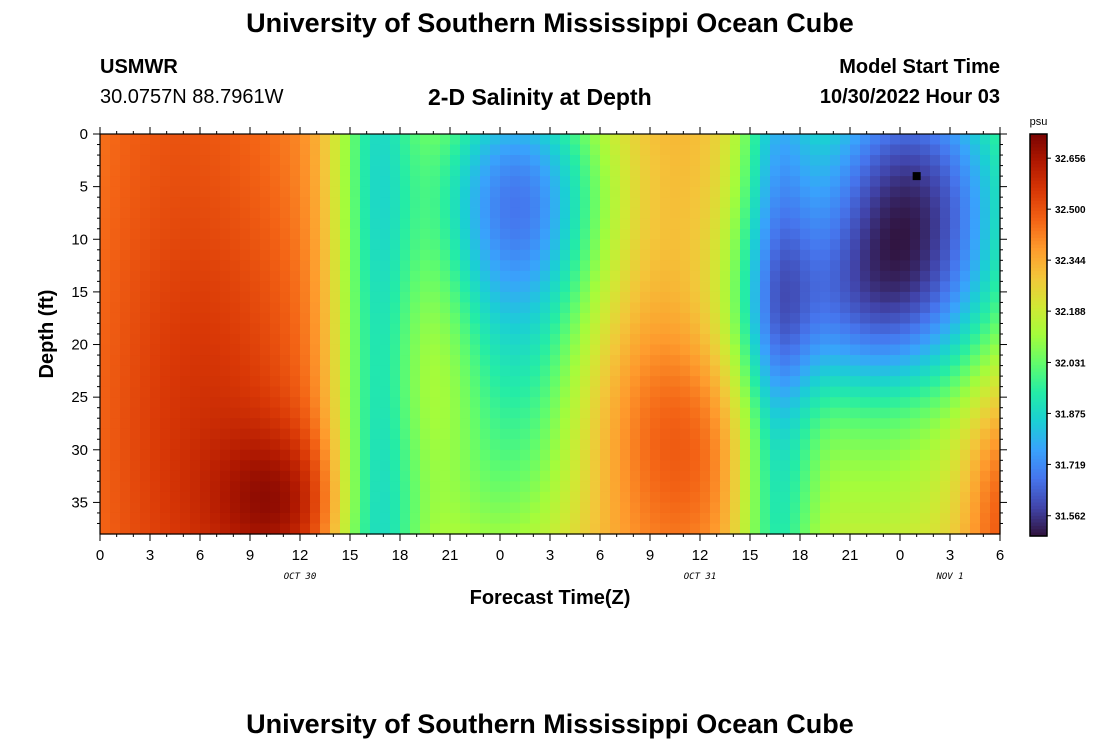 This screenshot has height=750, width=1100. What do you see at coordinates (949, 577) in the screenshot?
I see `date-label: NOV 1` at bounding box center [949, 577].